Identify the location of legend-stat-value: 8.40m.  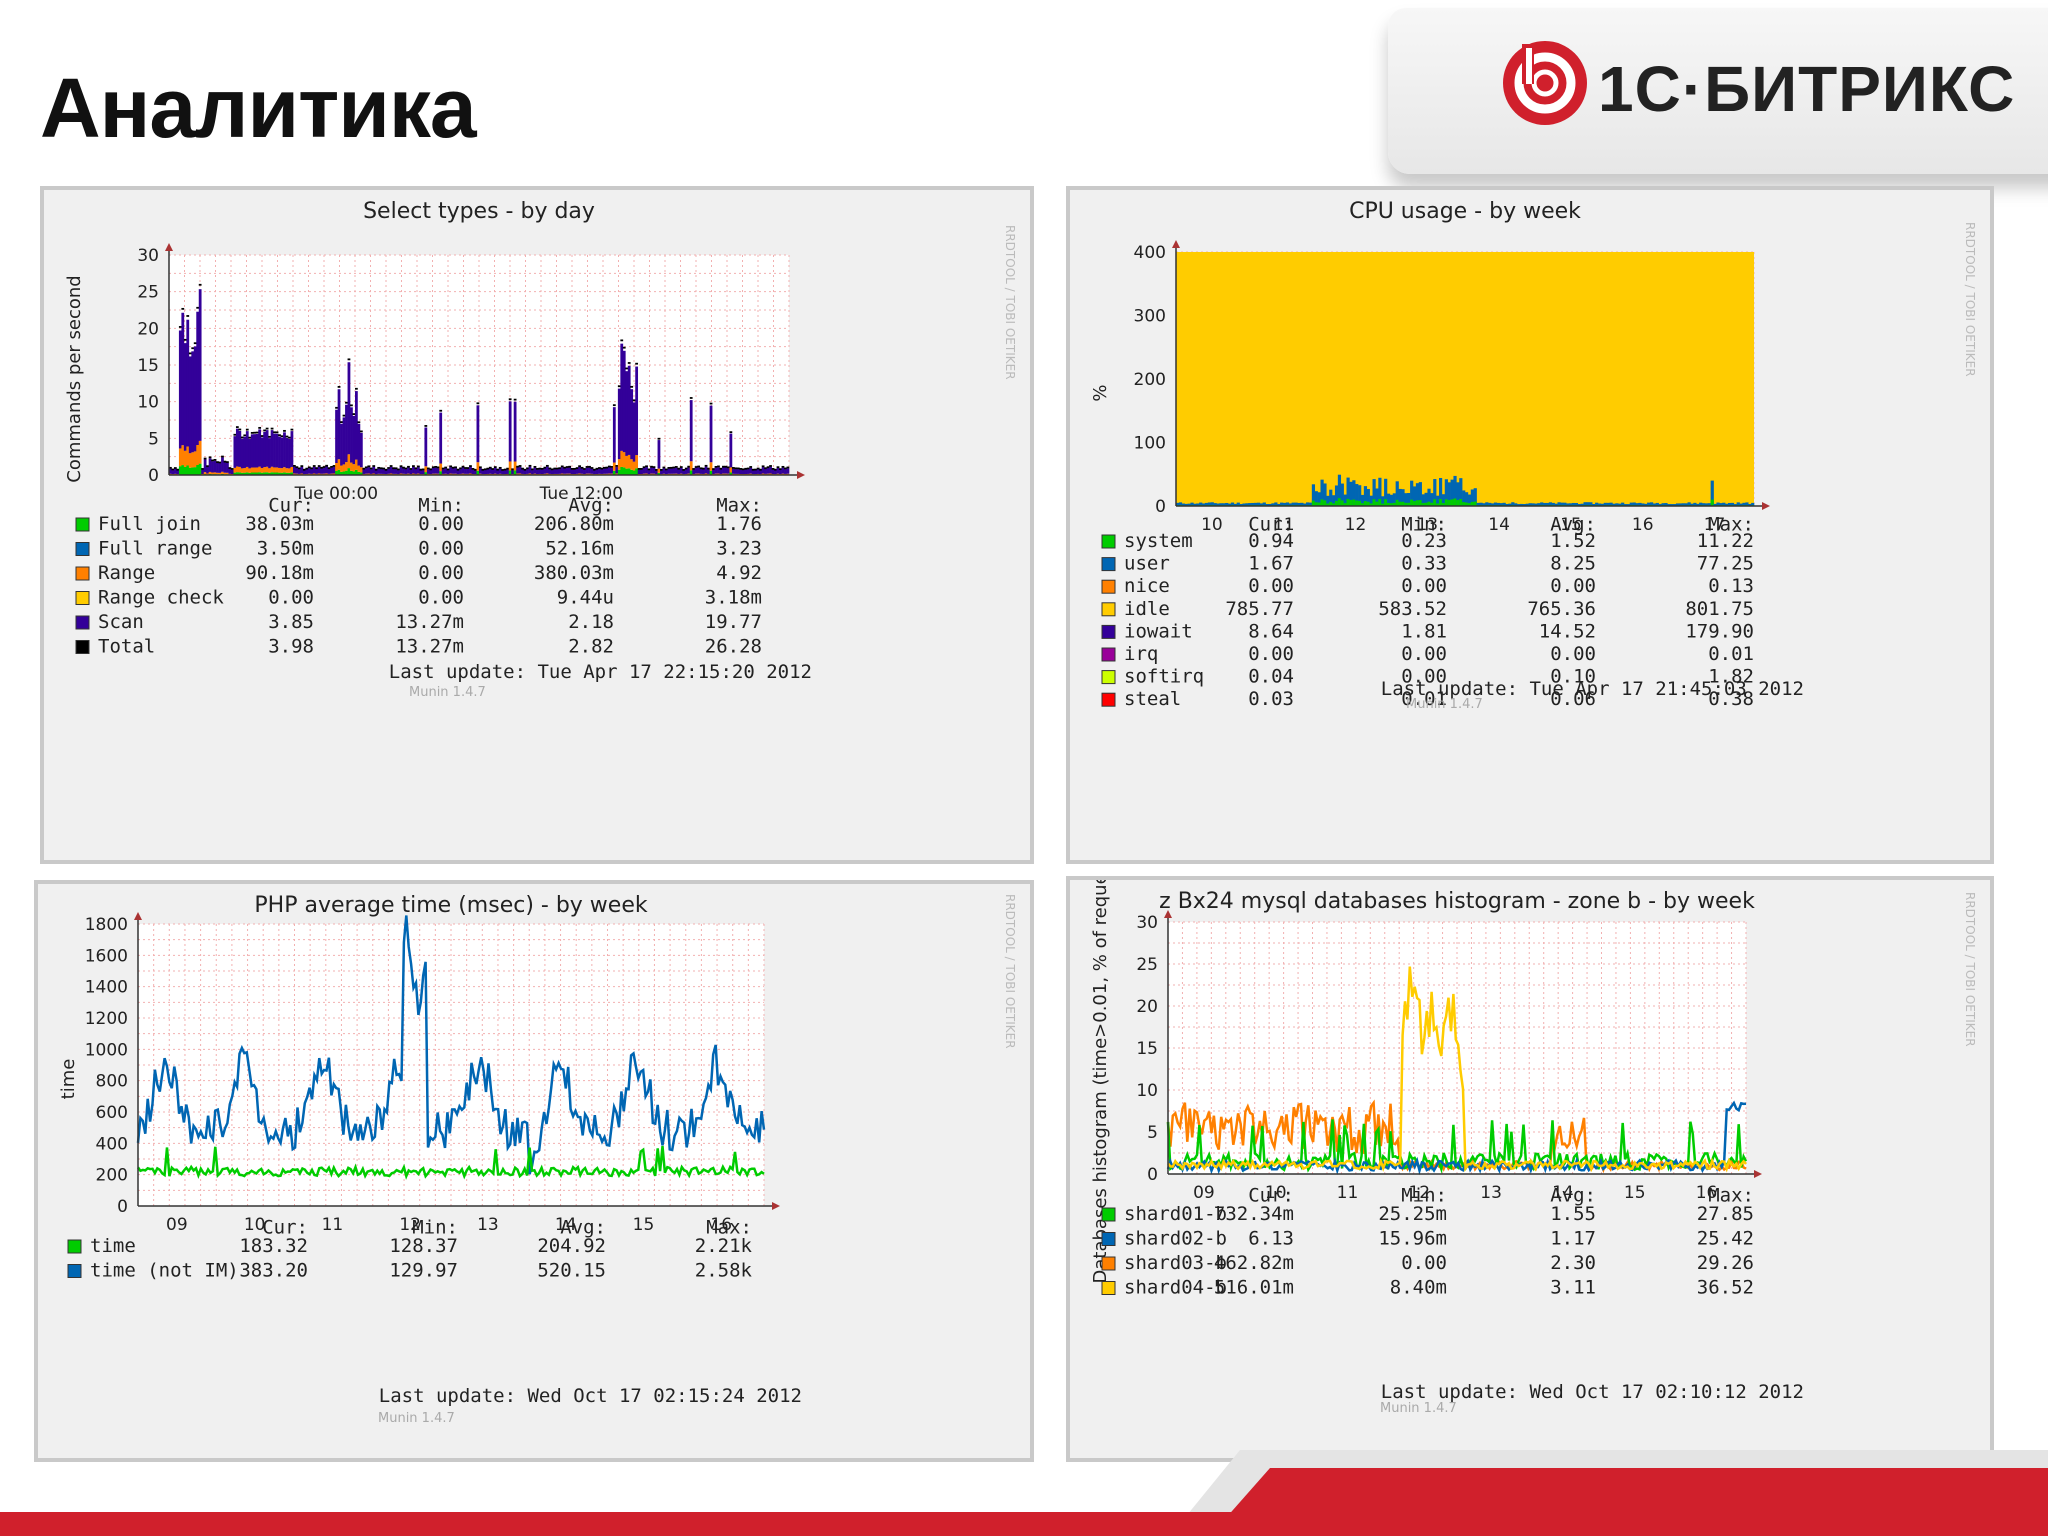
(1418, 1288).